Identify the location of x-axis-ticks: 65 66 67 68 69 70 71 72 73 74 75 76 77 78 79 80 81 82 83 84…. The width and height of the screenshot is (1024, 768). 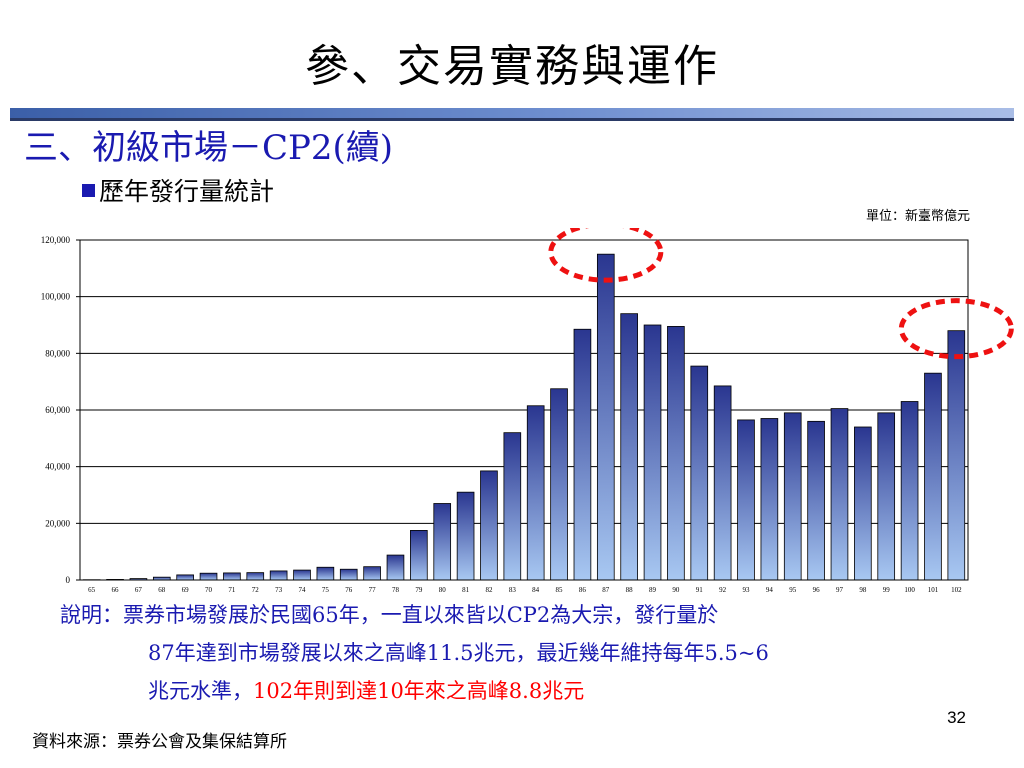
(525, 590).